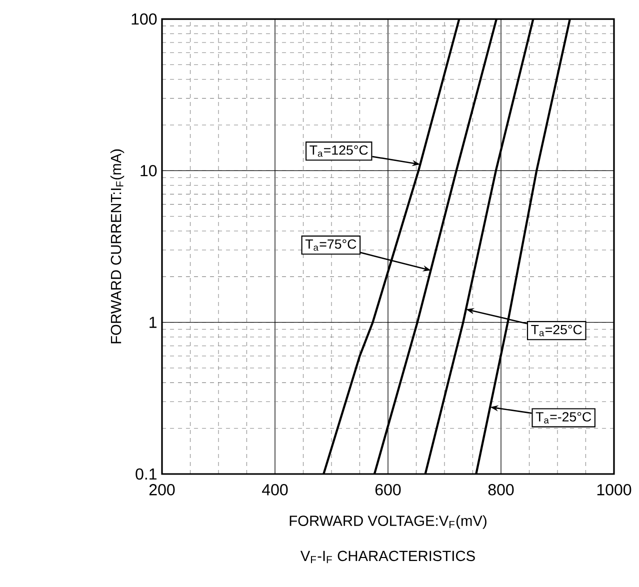  I want to click on annotation: T$_{a}$=-25°C, so click(564, 418).